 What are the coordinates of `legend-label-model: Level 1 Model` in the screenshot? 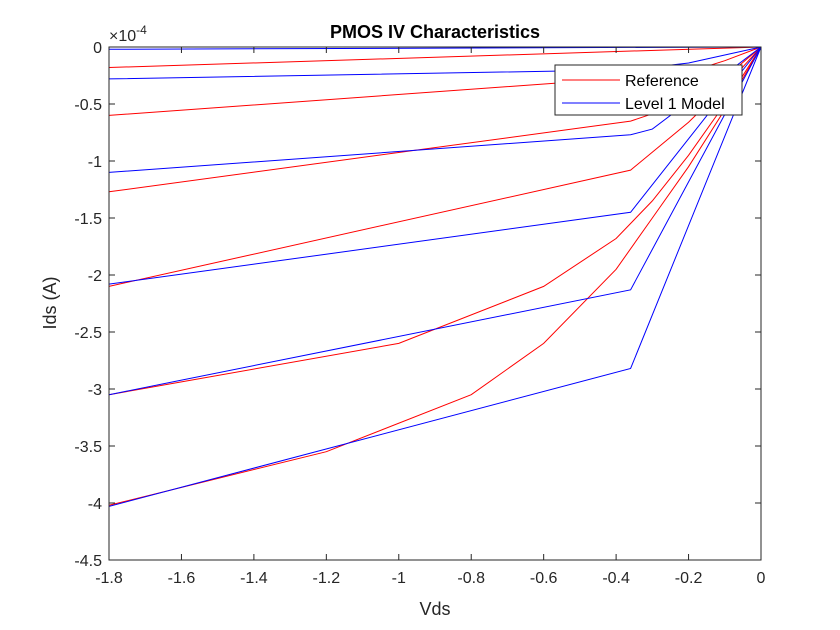 It's located at (675, 104).